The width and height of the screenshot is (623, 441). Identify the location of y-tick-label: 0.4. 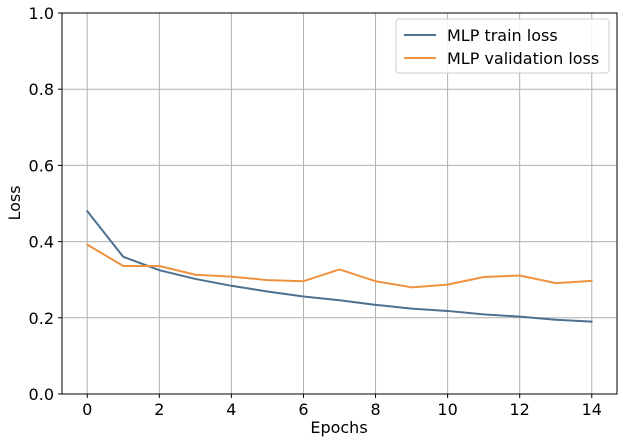
(41, 242).